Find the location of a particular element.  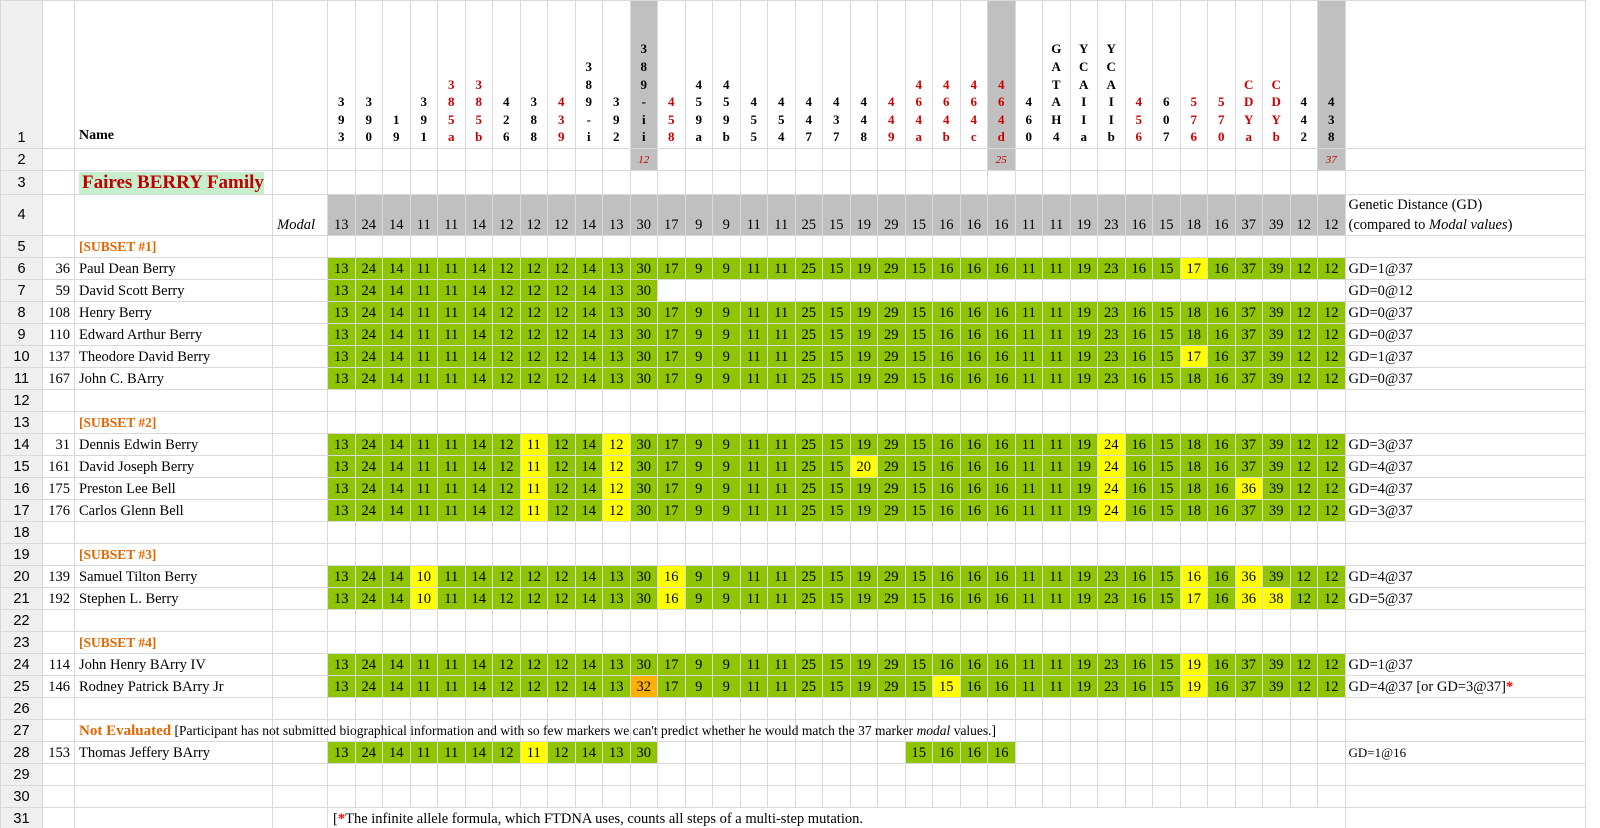

marker-header: 4 5 6 is located at coordinates (1138, 74).